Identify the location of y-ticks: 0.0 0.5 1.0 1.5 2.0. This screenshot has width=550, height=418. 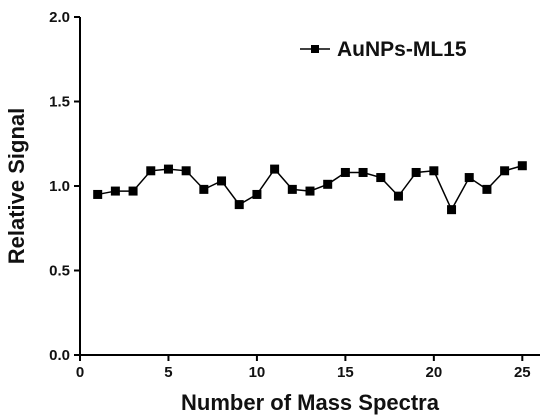
(64, 186).